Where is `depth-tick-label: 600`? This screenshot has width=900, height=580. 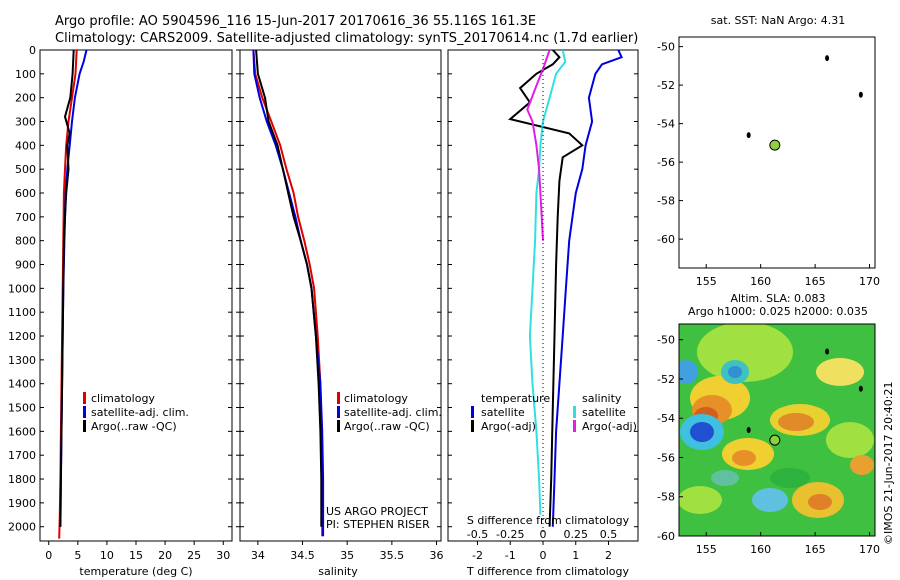
depth-tick-label: 600 is located at coordinates (25, 193).